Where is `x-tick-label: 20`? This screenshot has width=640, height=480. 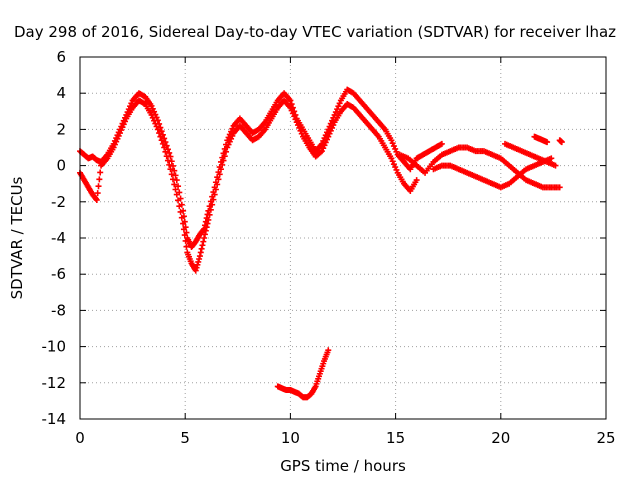
x-tick-label: 20 is located at coordinates (500, 438).